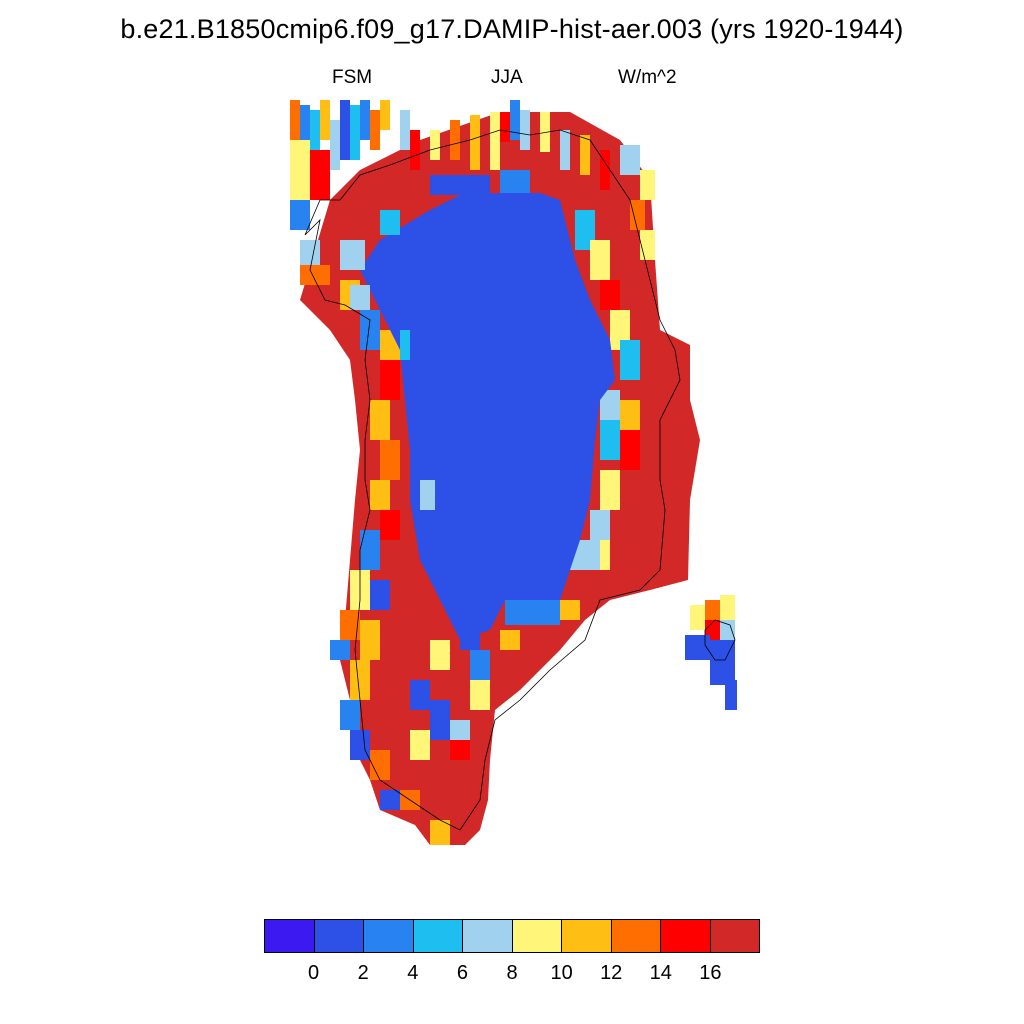  I want to click on iceland-cells, so click(711, 652).